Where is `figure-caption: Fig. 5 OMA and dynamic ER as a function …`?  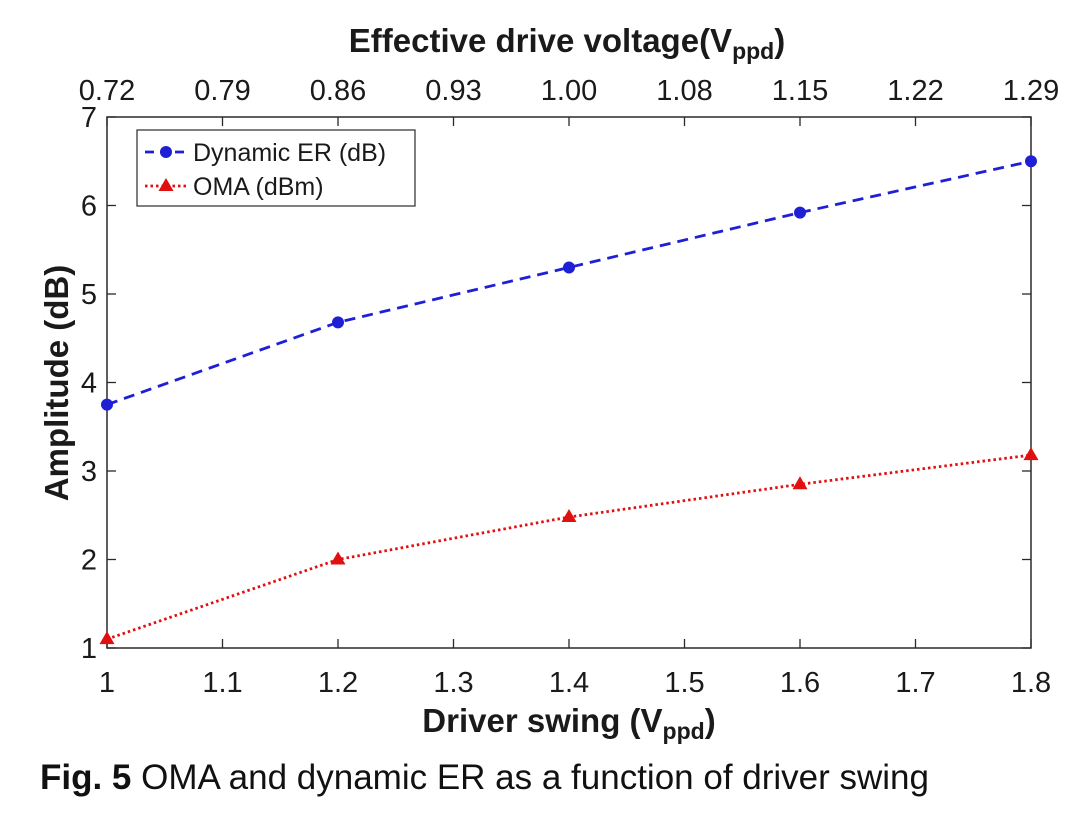
figure-caption: Fig. 5 OMA and dynamic ER as a function … is located at coordinates (484, 778).